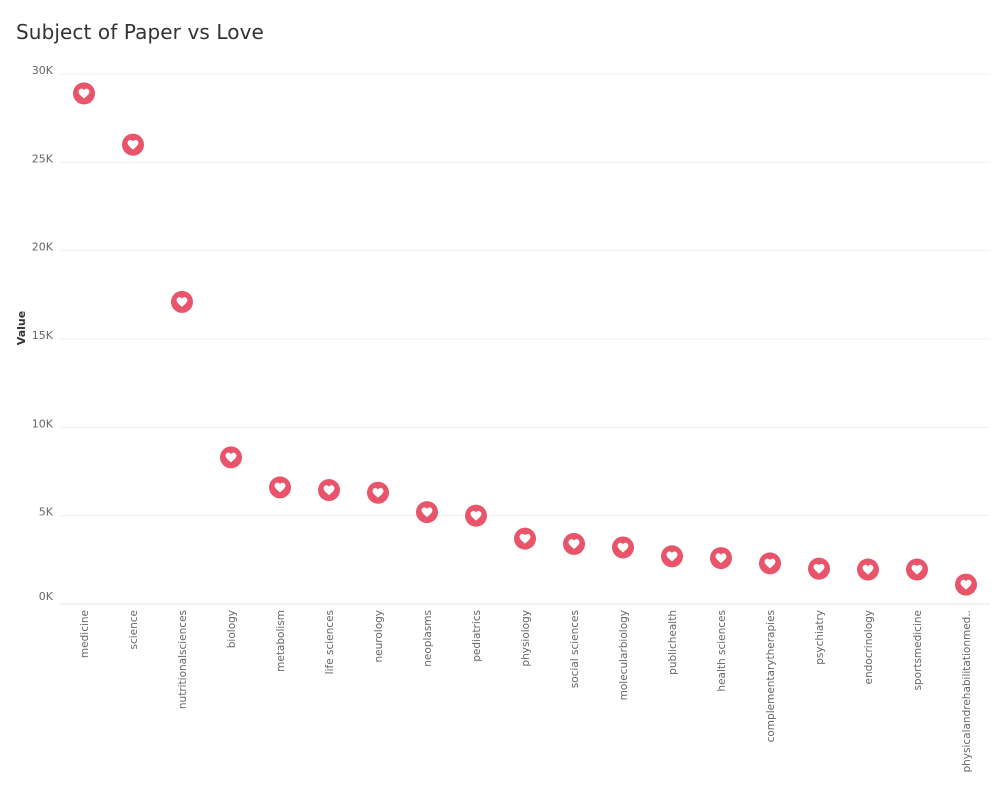 The height and width of the screenshot is (800, 1000). Describe the element at coordinates (575, 649) in the screenshot. I see `x-category-label: social sciences` at that location.